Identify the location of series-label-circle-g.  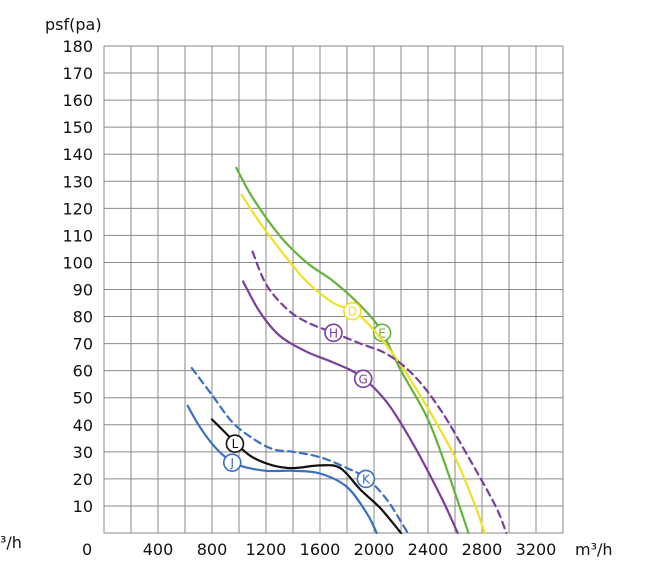
(363, 379).